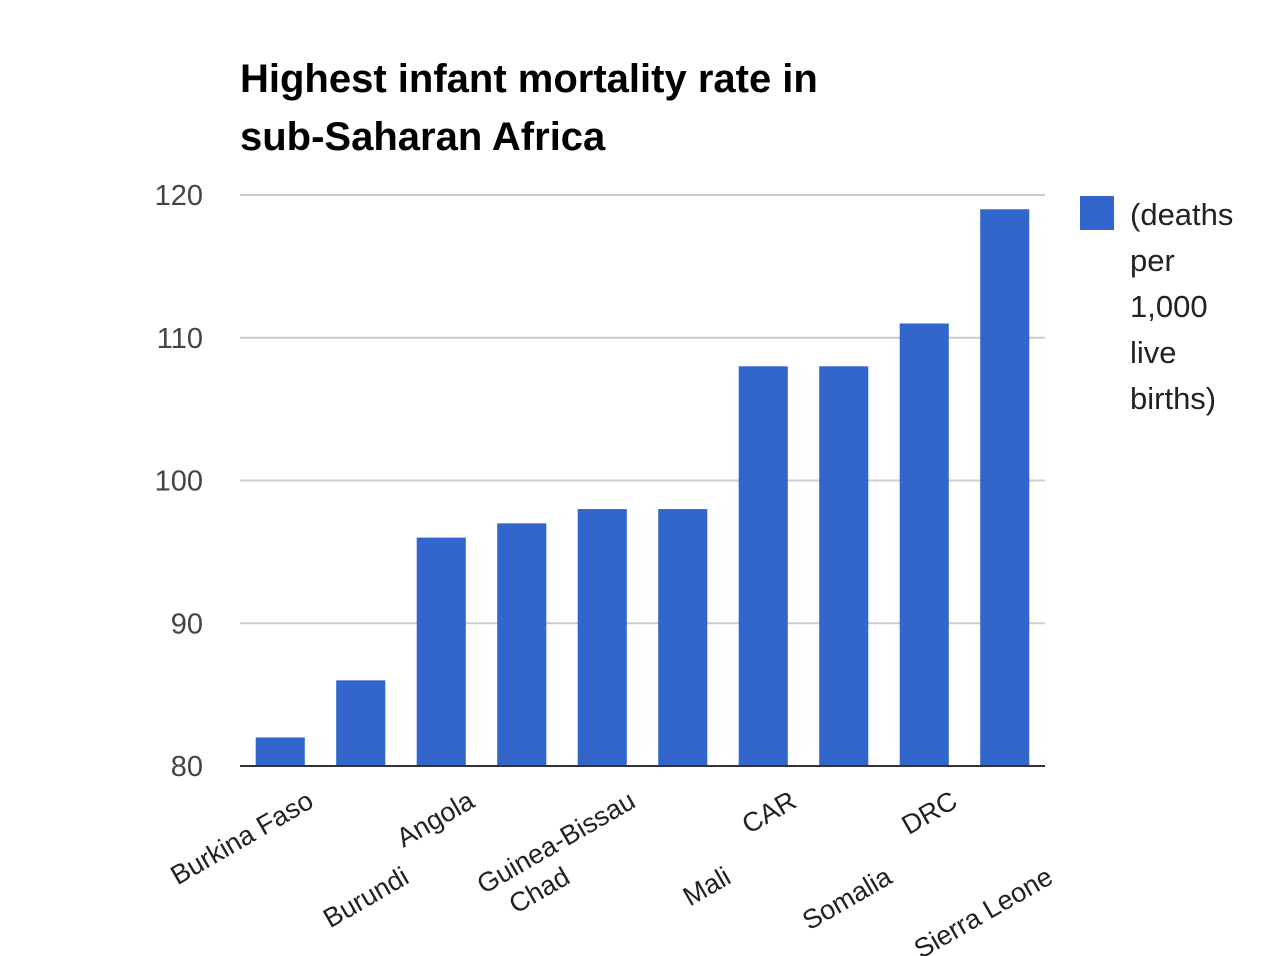  Describe the element at coordinates (763, 566) in the screenshot. I see `bar-car` at that location.